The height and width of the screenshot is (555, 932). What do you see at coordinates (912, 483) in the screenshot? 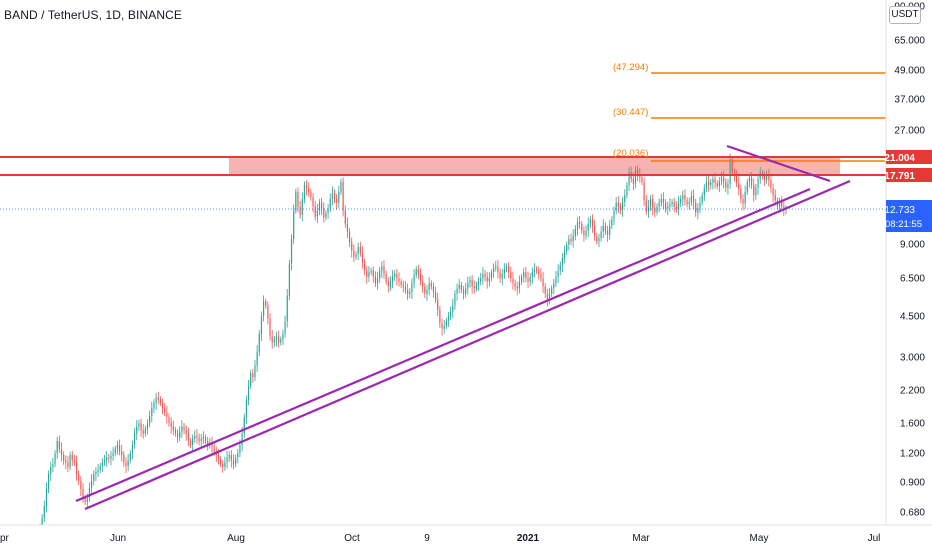
I see `y-tick-label: 0.900` at bounding box center [912, 483].